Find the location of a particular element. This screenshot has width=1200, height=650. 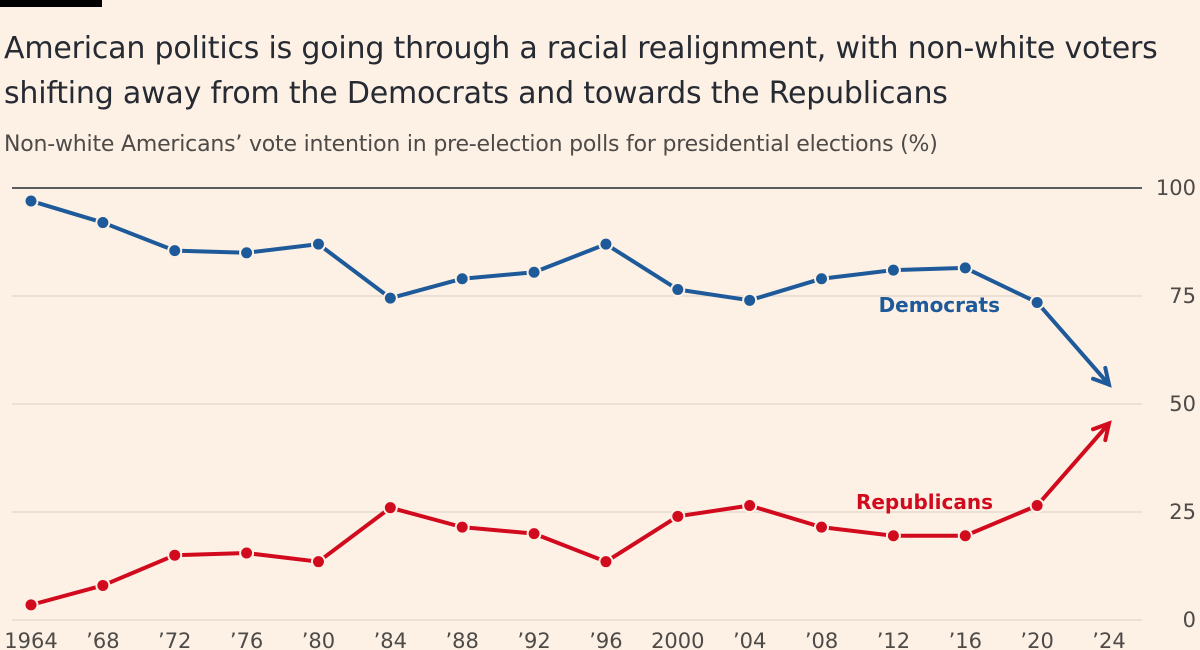

democrats-arrowhead is located at coordinates (1101, 376).